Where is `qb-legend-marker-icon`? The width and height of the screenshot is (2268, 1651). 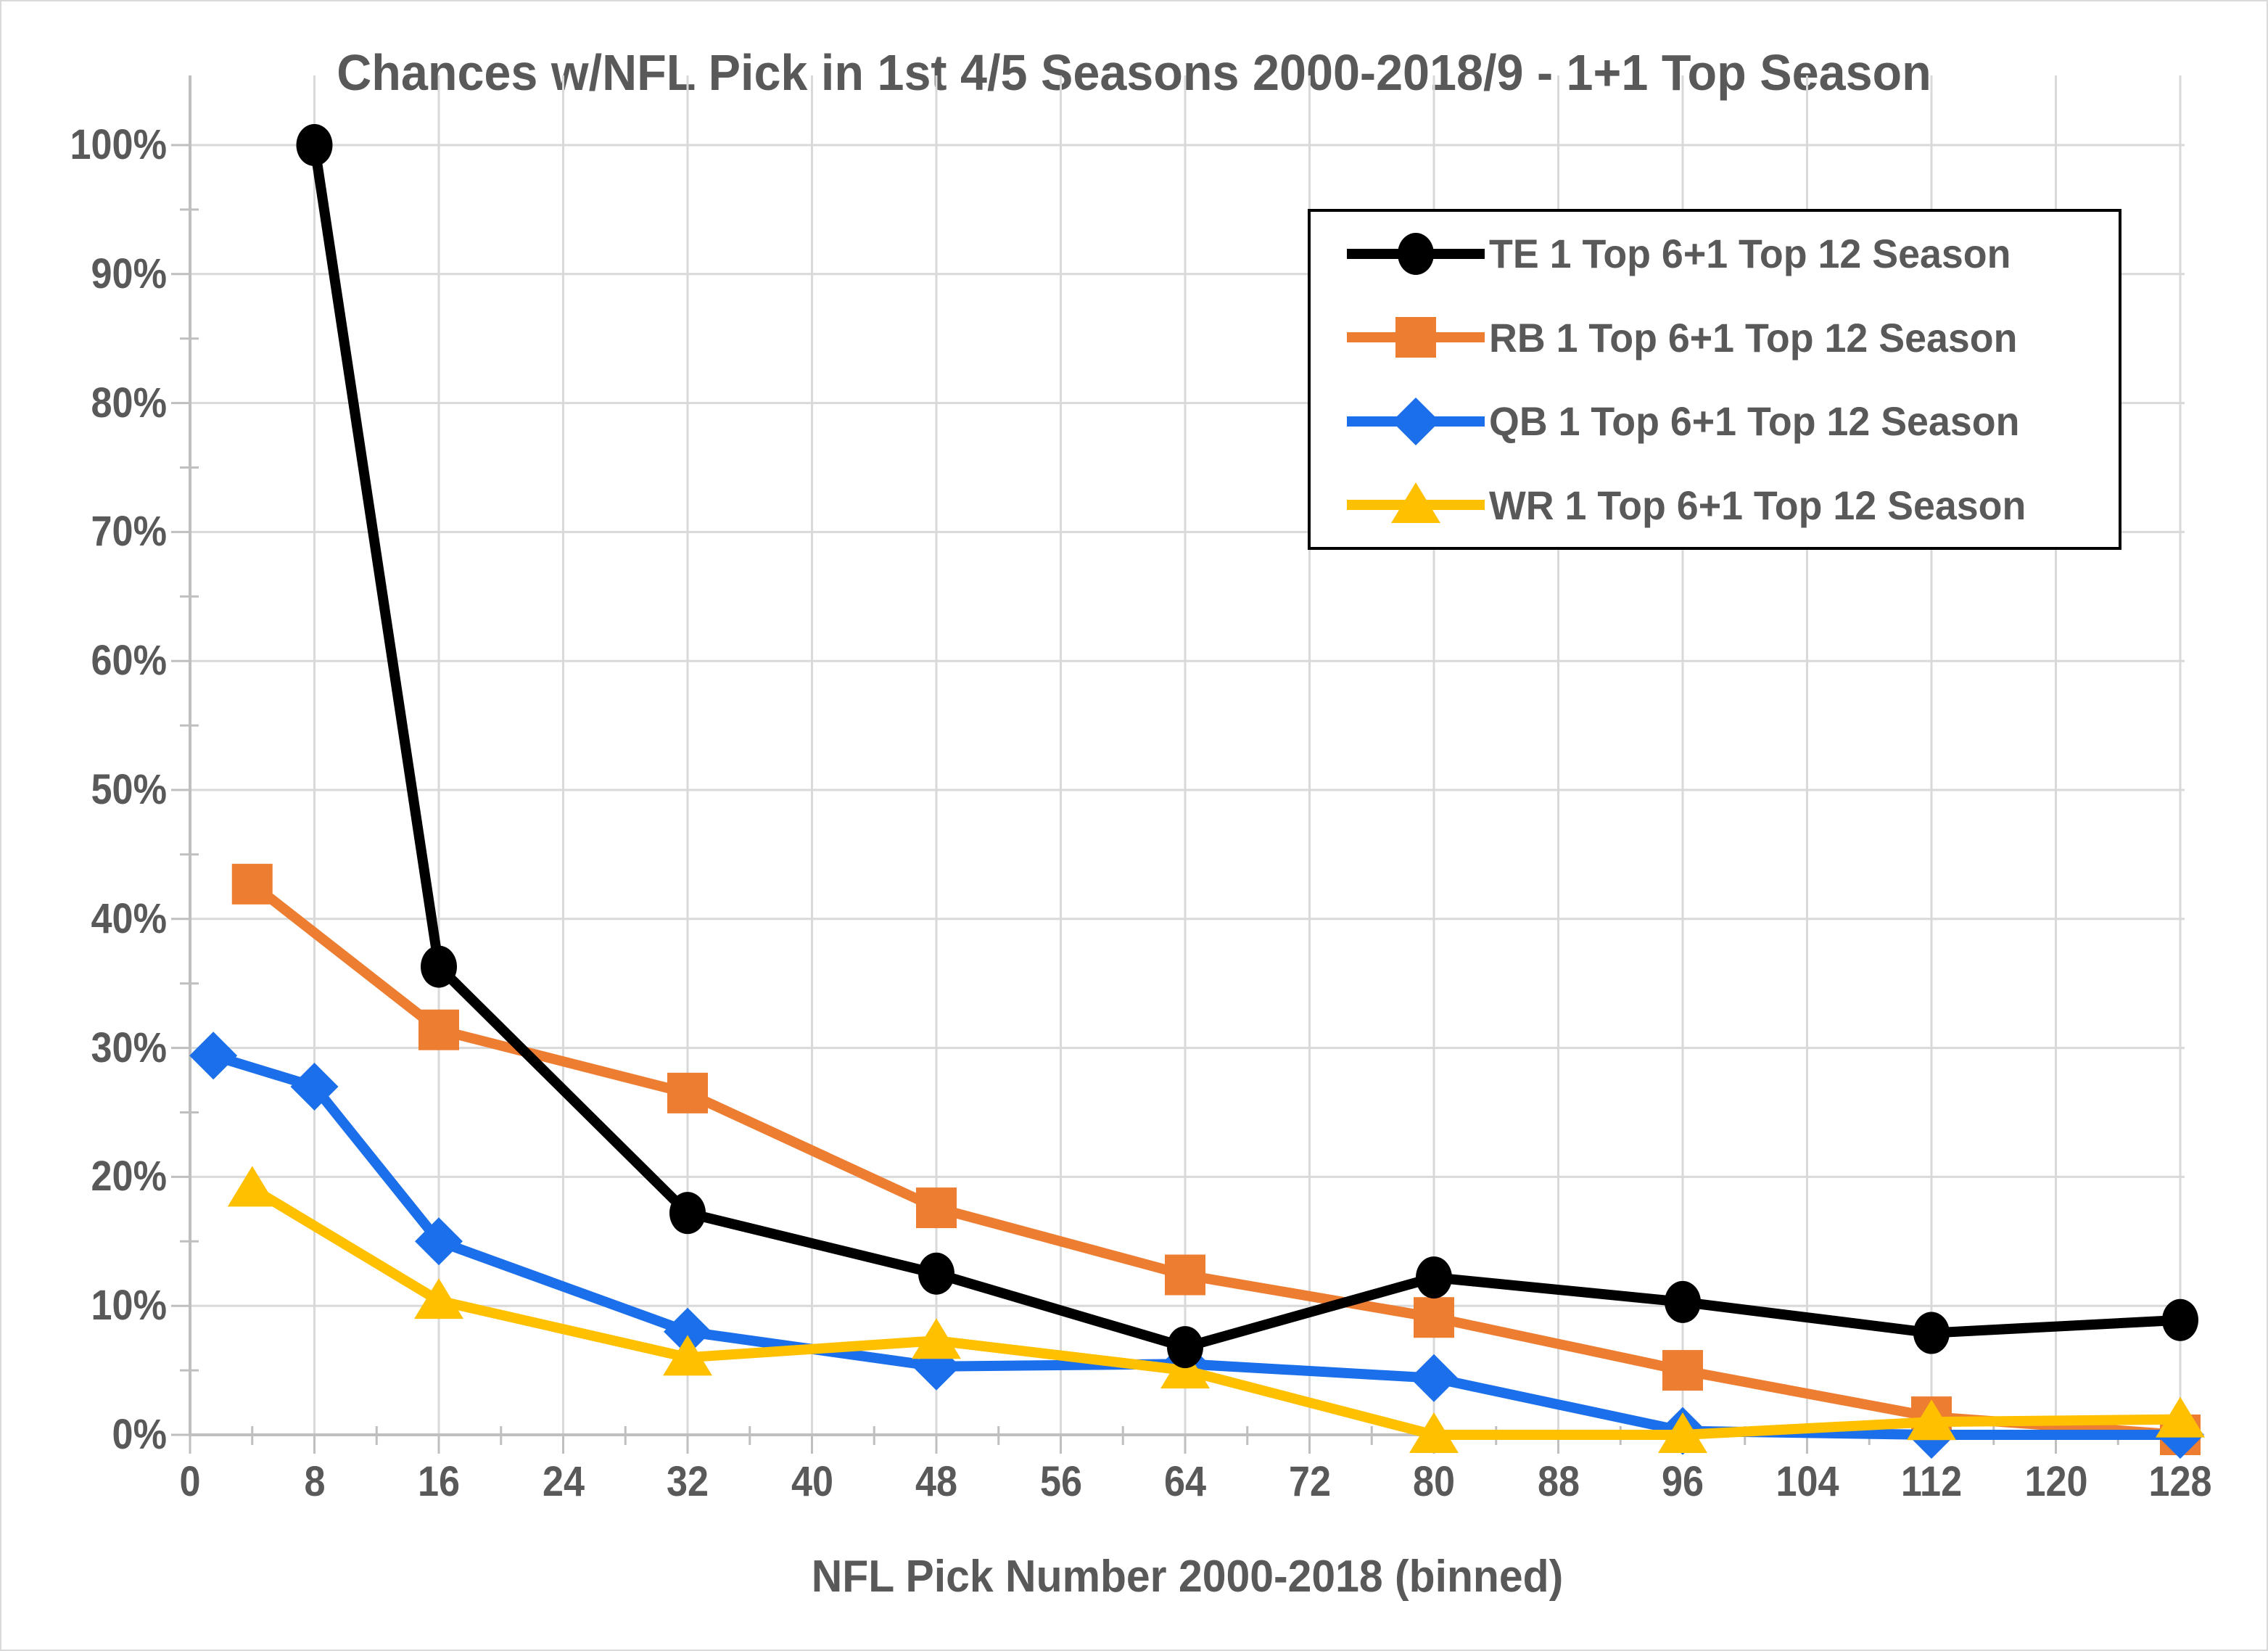 qb-legend-marker-icon is located at coordinates (1416, 421).